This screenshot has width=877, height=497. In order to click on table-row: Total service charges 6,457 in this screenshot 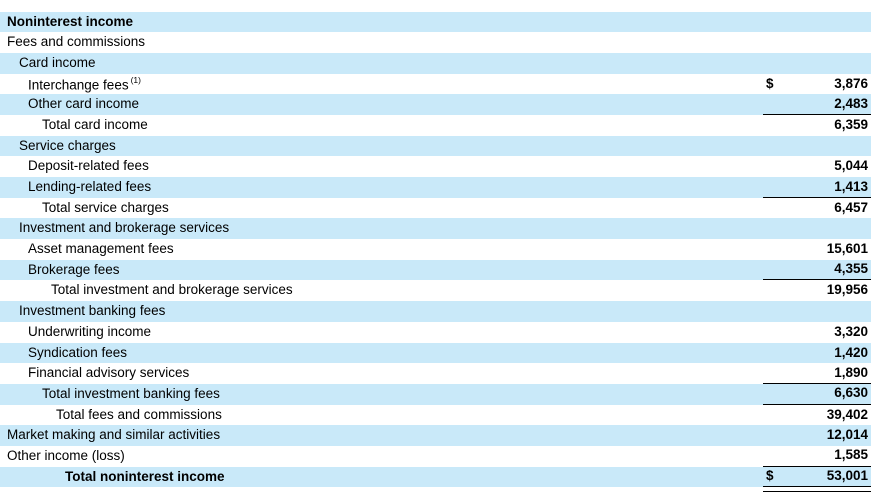, I will do `click(435, 208)`.